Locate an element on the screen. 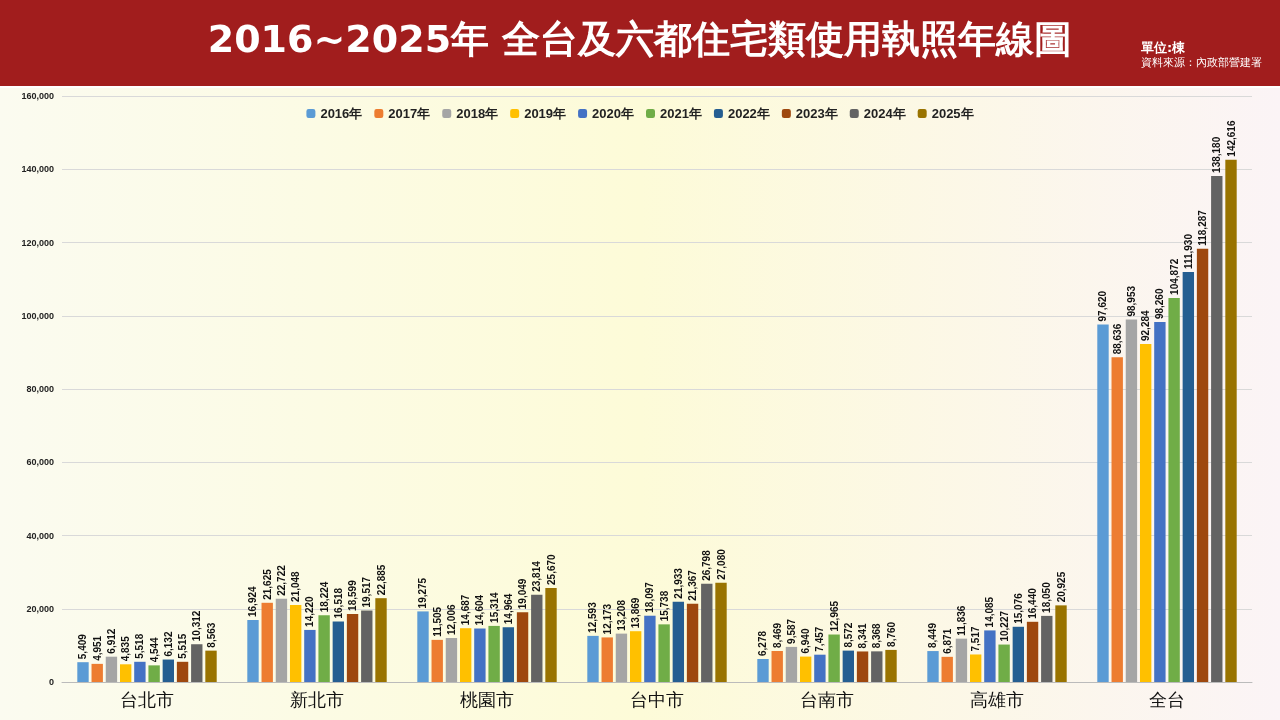 Image resolution: width=1280 pixels, height=720 pixels. source-note: 資料來源：內政部營建署 is located at coordinates (1201, 62).